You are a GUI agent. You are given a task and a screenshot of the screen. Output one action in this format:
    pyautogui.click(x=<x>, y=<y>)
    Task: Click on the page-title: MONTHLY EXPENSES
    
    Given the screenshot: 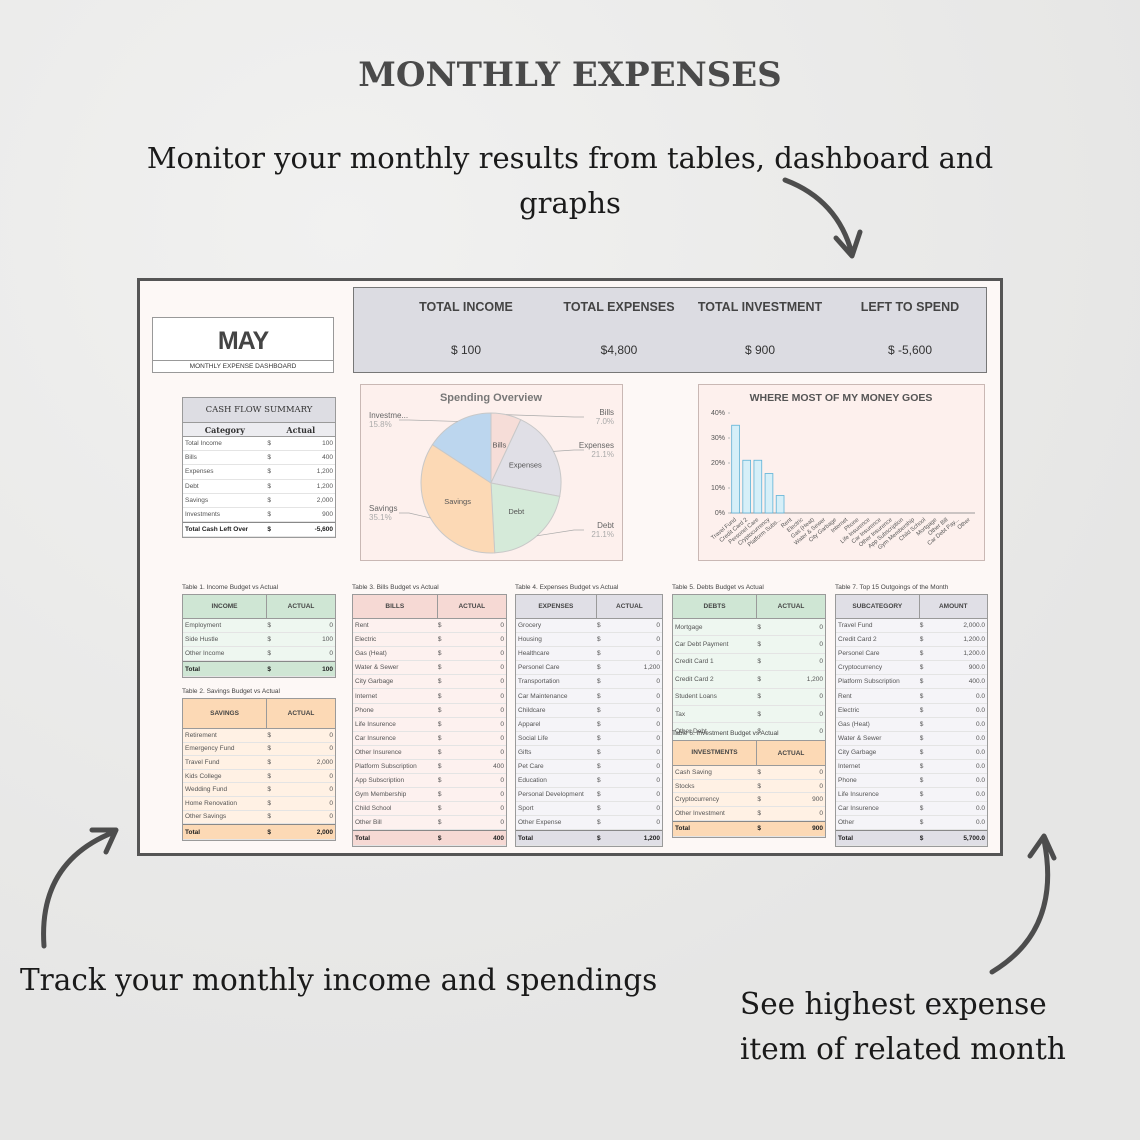 What is the action you would take?
    pyautogui.click(x=570, y=75)
    